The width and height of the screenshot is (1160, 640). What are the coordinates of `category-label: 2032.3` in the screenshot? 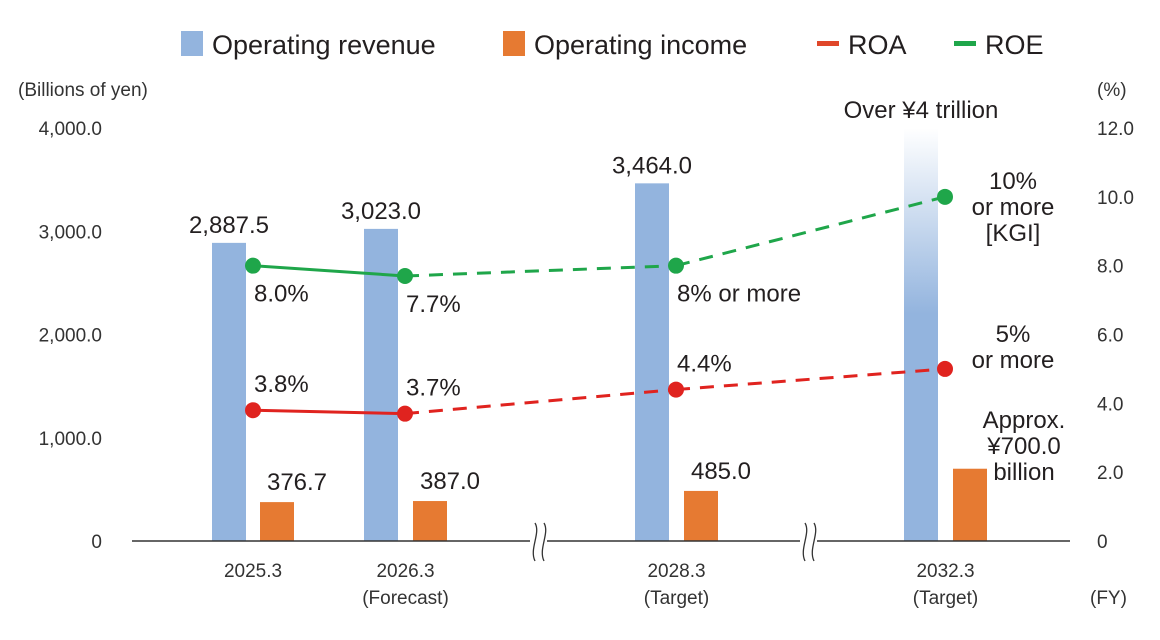 It's located at (945, 571).